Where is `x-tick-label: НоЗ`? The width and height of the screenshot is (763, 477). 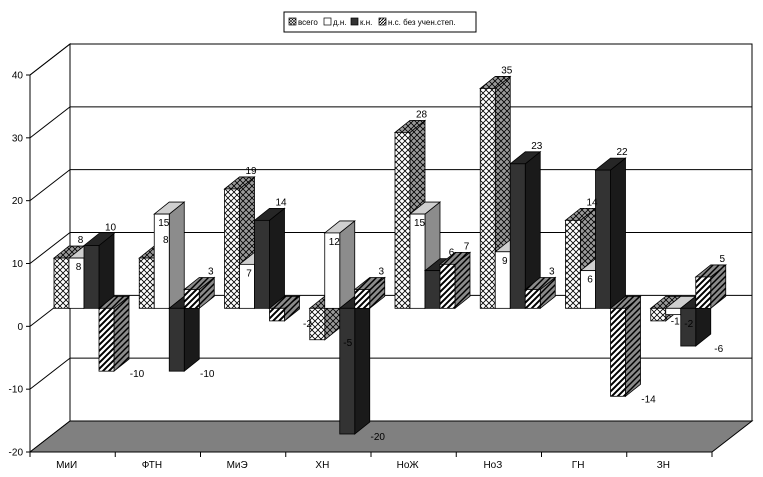 x-tick-label: НоЗ is located at coordinates (492, 465).